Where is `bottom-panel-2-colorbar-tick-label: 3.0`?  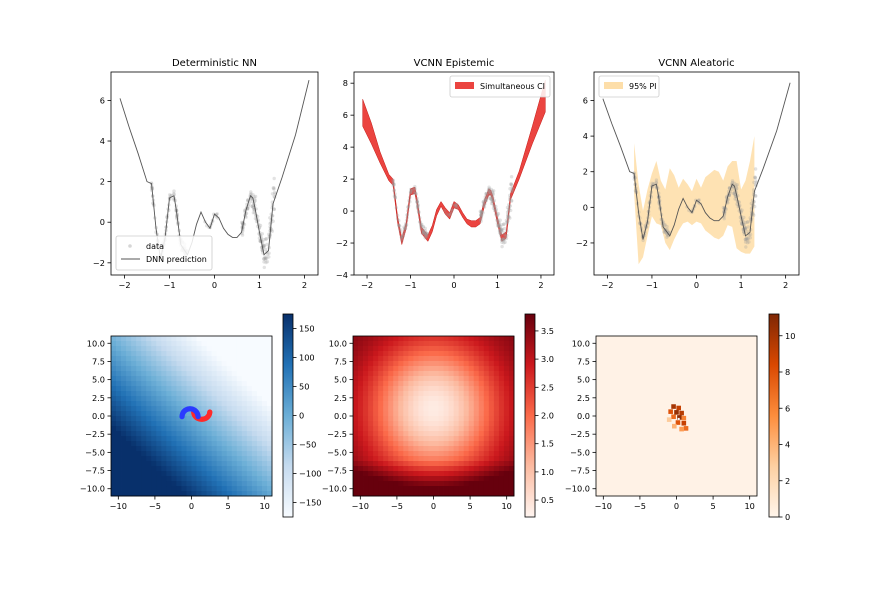
bottom-panel-2-colorbar-tick-label: 3.0 is located at coordinates (547, 359).